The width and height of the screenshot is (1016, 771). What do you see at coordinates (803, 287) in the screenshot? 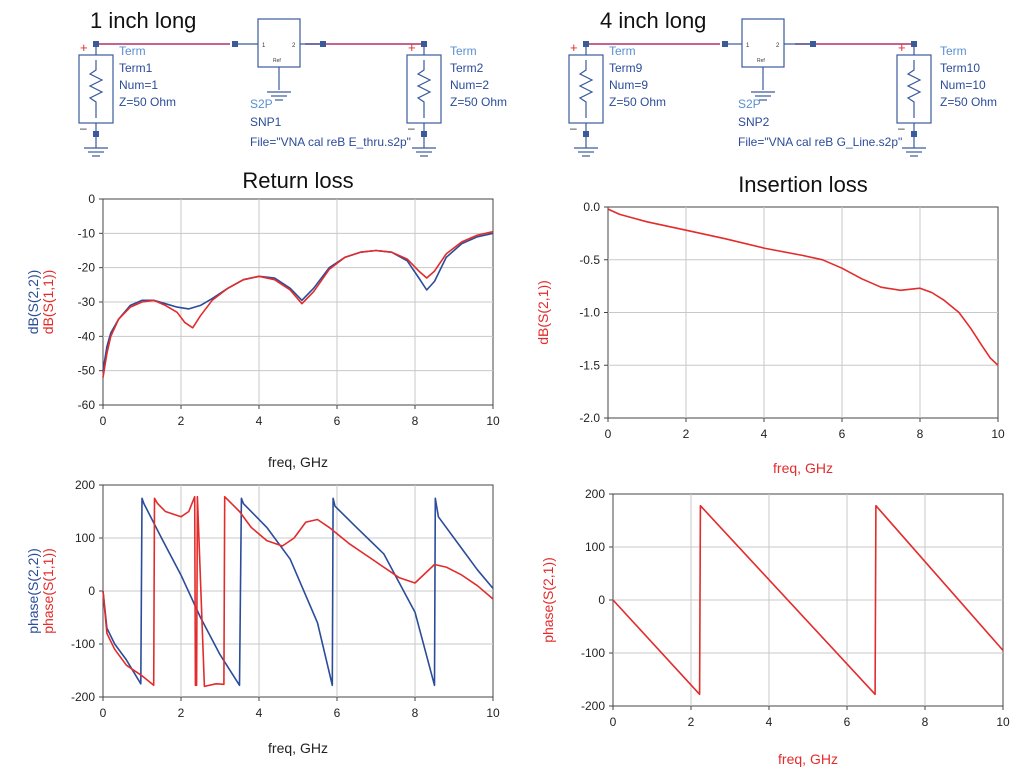
I see `series-line-db-s-2-1-` at bounding box center [803, 287].